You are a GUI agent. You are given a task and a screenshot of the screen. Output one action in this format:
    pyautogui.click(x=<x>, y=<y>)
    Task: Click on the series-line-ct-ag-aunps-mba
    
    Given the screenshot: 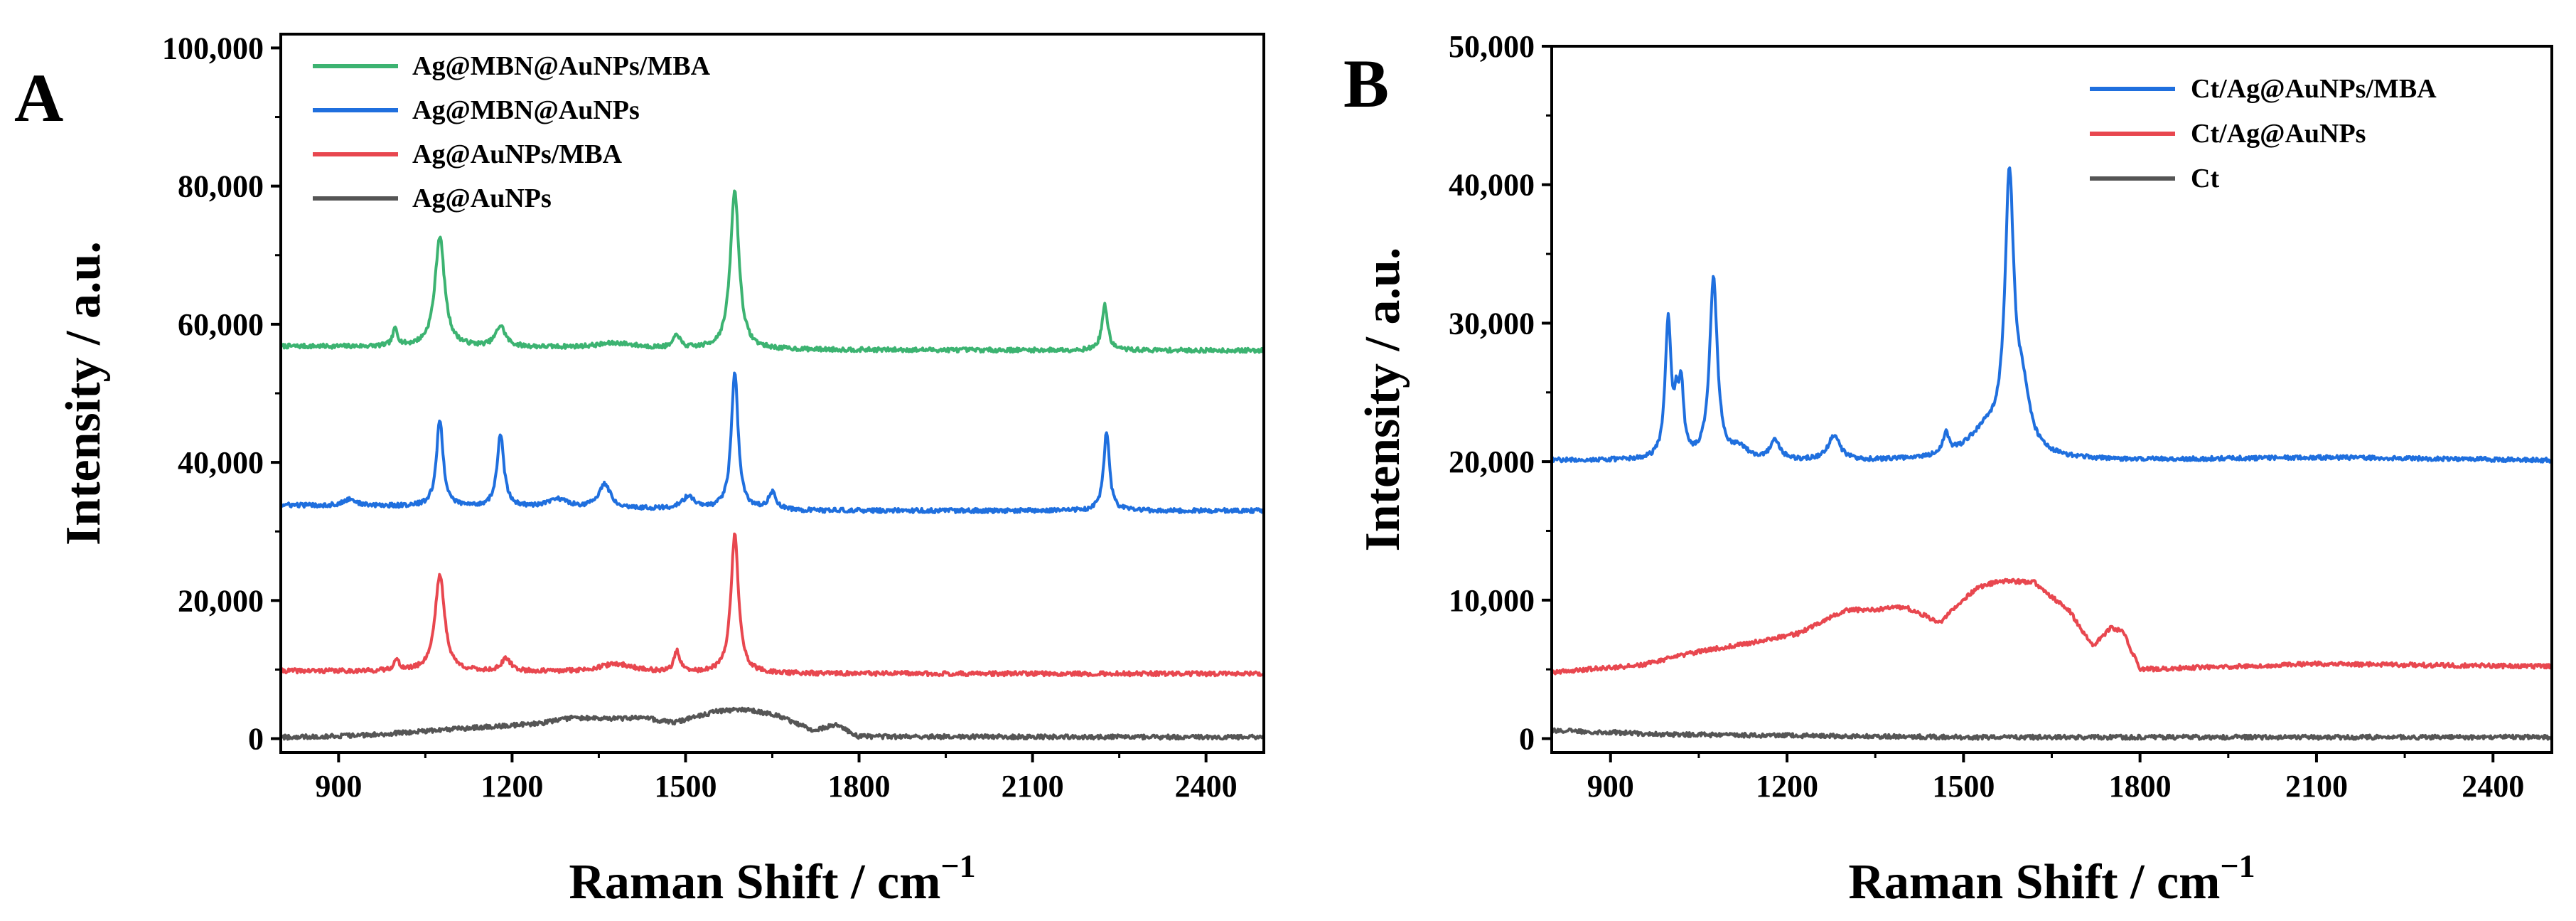 What is the action you would take?
    pyautogui.click(x=2051, y=315)
    